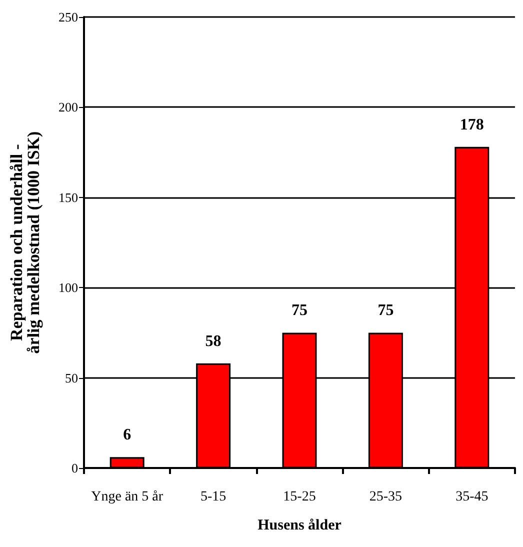 The width and height of the screenshot is (523, 547). I want to click on y-tick-label: 0, so click(75, 468).